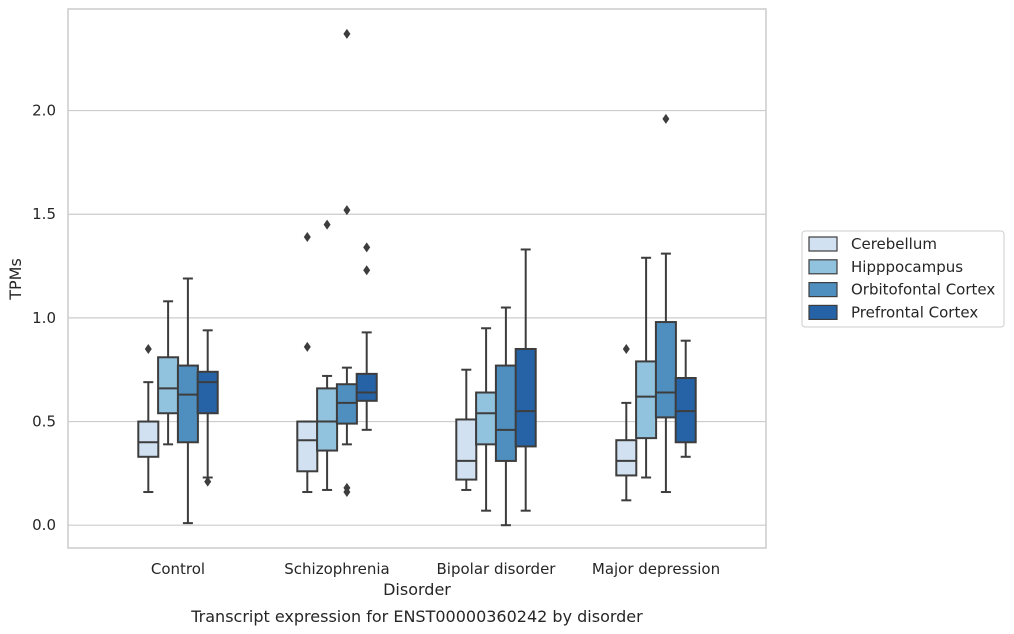  What do you see at coordinates (923, 290) in the screenshot?
I see `legend-label: Orbitofontal Cortex` at bounding box center [923, 290].